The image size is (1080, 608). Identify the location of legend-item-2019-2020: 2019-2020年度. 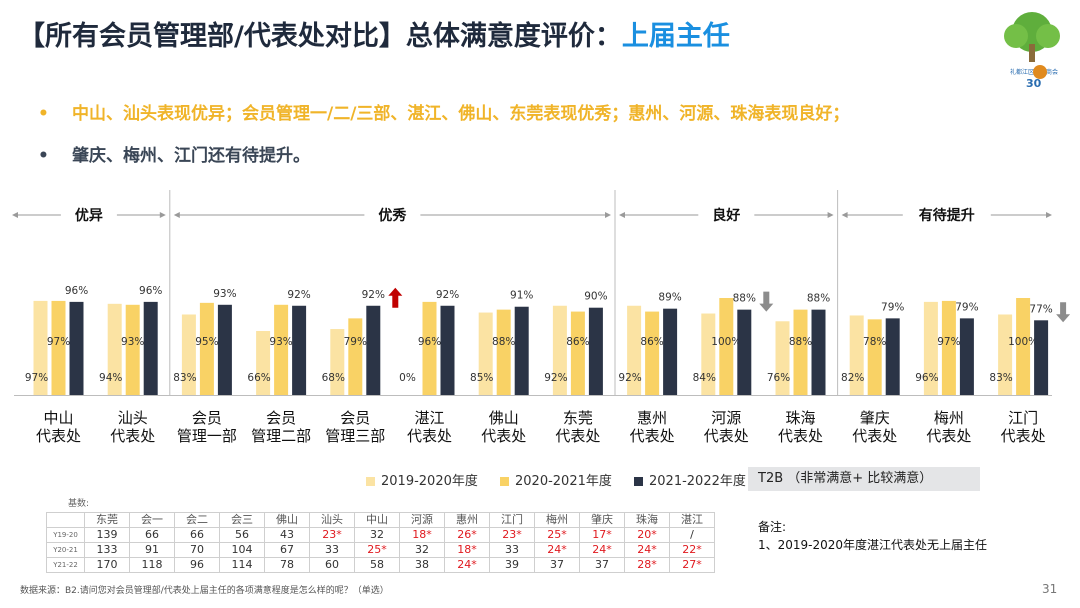
(422, 479).